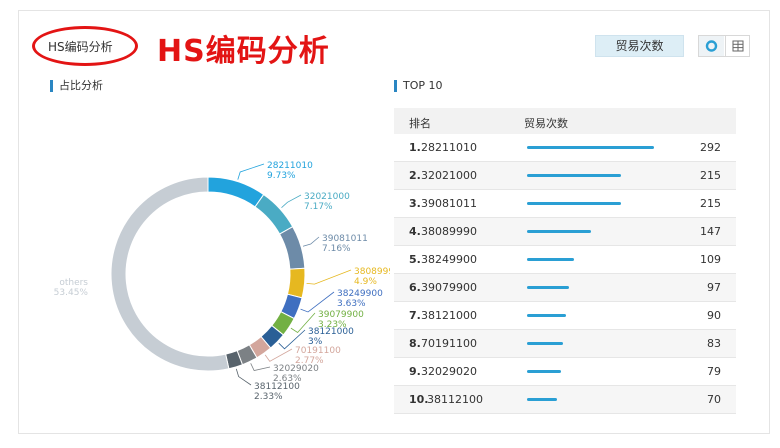  I want to click on row-trade-count: 83, so click(714, 343).